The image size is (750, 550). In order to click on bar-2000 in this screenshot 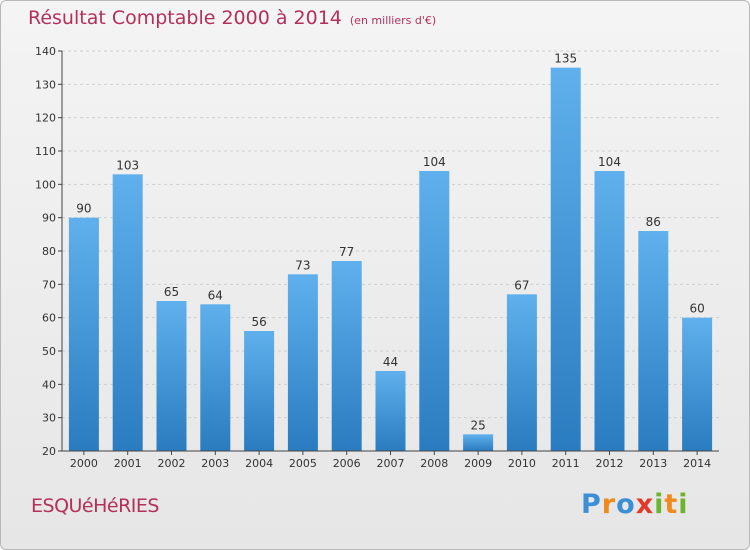, I will do `click(83, 334)`.